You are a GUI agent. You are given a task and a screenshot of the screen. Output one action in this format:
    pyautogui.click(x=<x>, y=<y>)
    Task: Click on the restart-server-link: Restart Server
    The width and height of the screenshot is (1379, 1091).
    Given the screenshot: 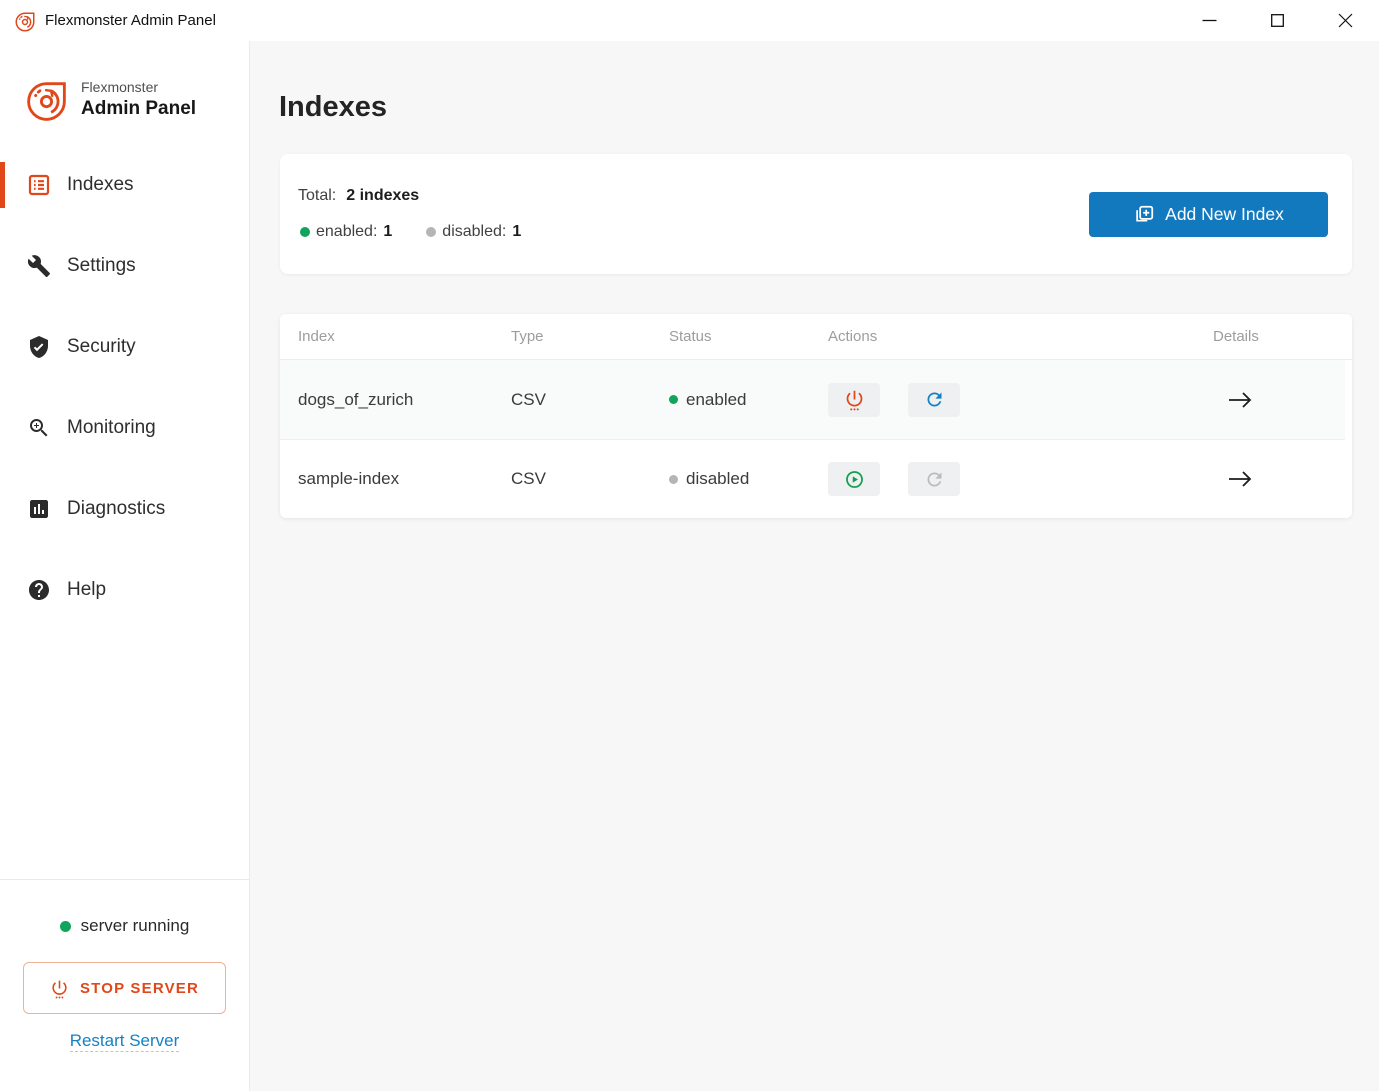 What is the action you would take?
    pyautogui.click(x=124, y=1041)
    